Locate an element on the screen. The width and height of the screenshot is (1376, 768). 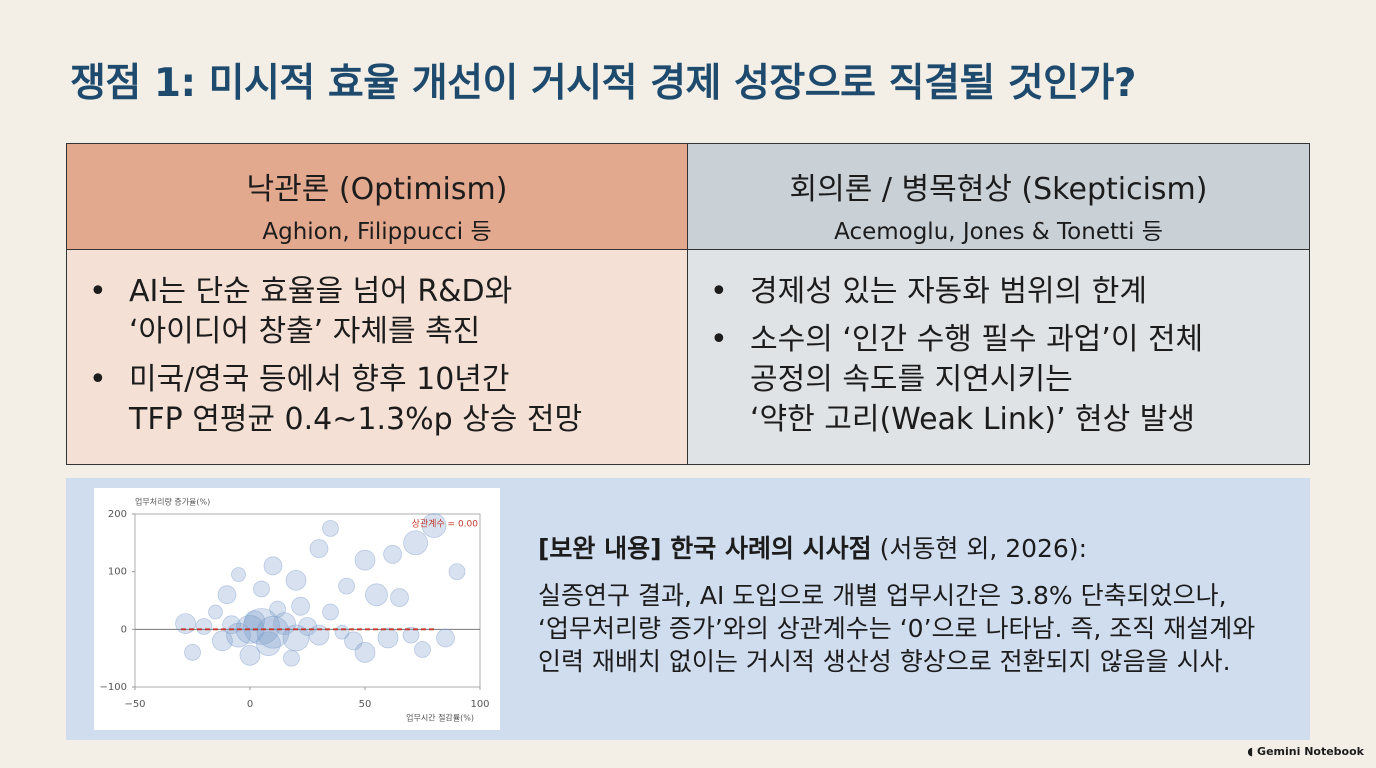
bullet: • 경제성 있는 자동화 범위의 한계 is located at coordinates (1009, 292).